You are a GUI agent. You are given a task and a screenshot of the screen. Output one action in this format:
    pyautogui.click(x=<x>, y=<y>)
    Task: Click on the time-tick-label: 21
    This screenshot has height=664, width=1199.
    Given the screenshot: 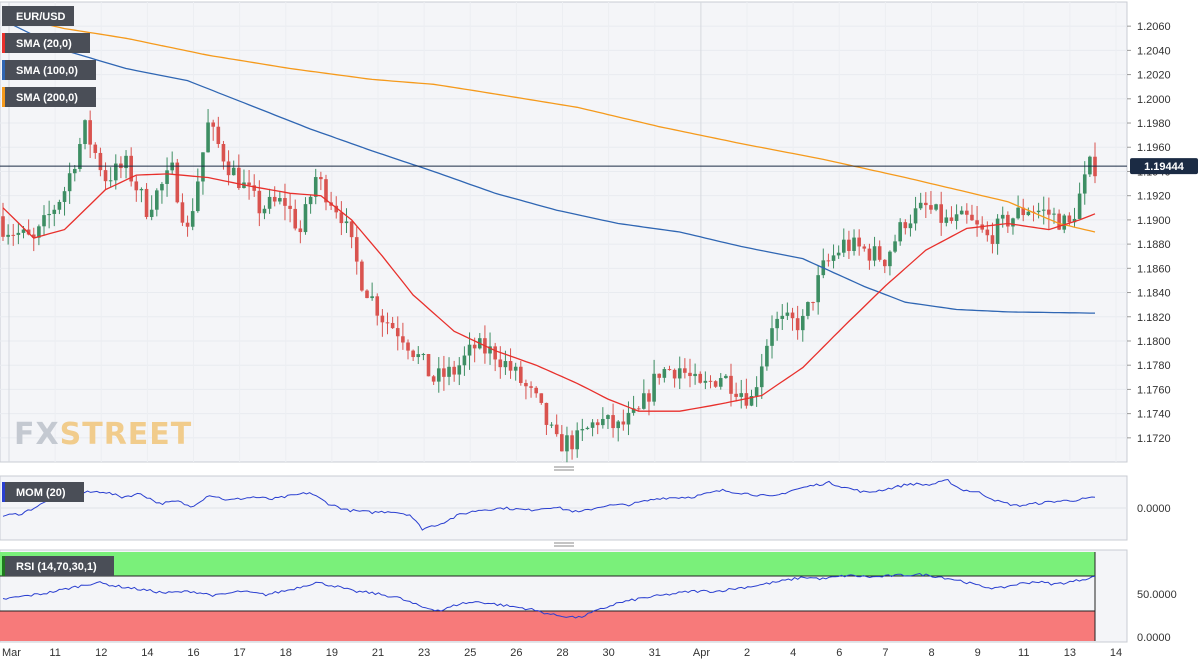 What is the action you would take?
    pyautogui.click(x=378, y=653)
    